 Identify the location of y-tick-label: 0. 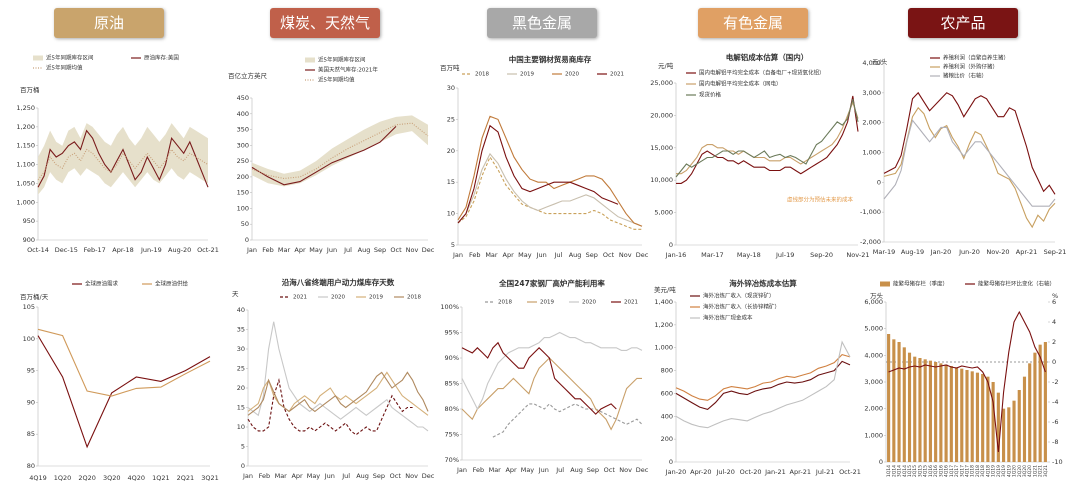
(671, 245).